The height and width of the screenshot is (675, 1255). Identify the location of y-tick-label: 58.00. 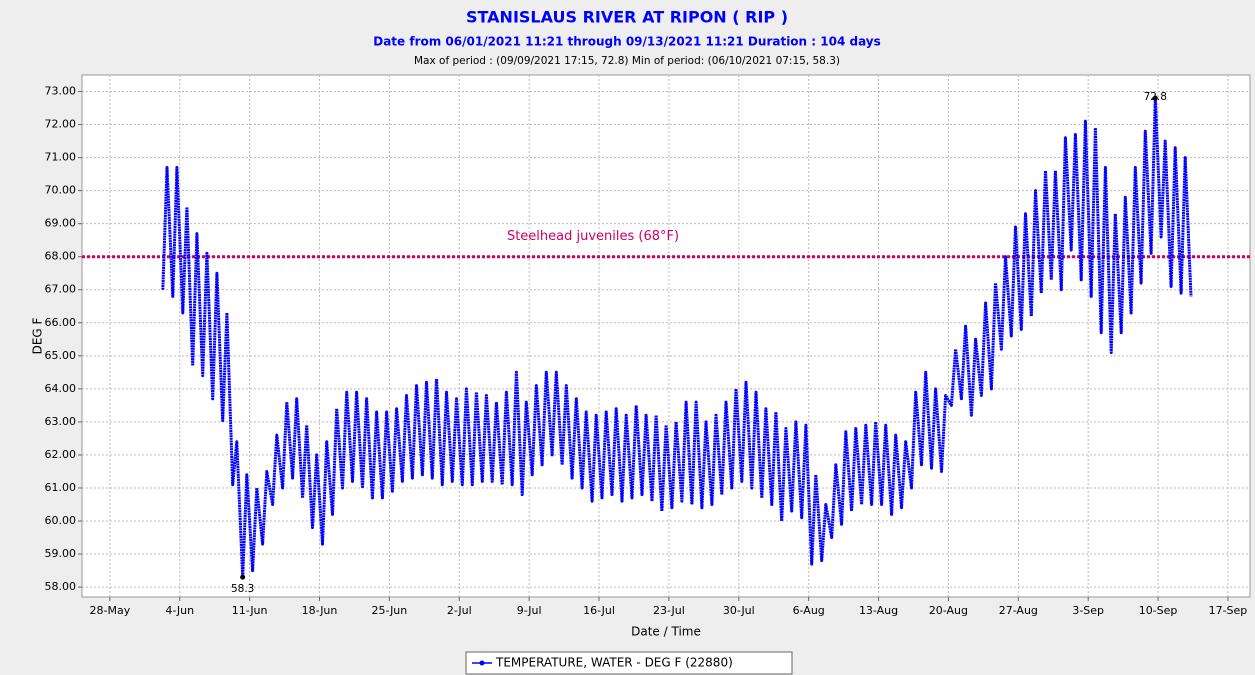
(61, 586).